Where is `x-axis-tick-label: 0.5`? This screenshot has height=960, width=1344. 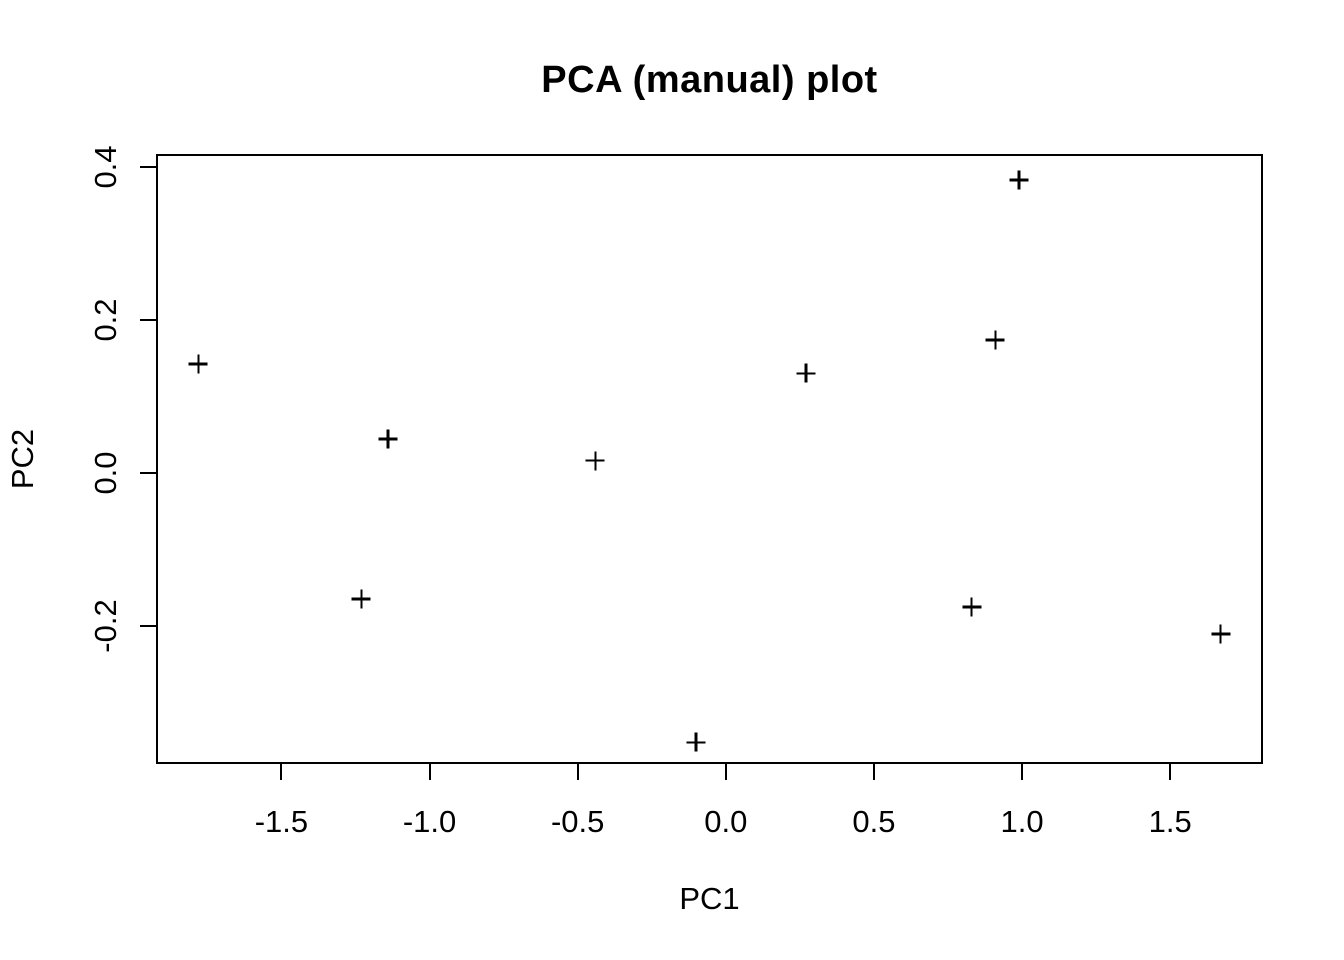 x-axis-tick-label: 0.5 is located at coordinates (874, 821).